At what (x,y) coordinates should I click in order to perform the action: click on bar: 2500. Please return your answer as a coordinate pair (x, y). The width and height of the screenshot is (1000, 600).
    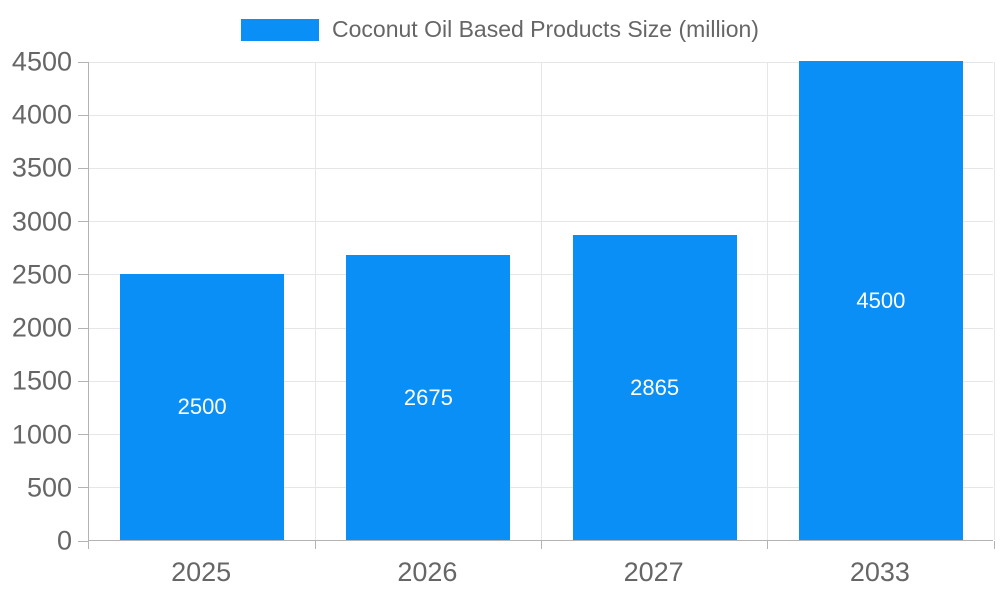
    Looking at the image, I should click on (202, 406).